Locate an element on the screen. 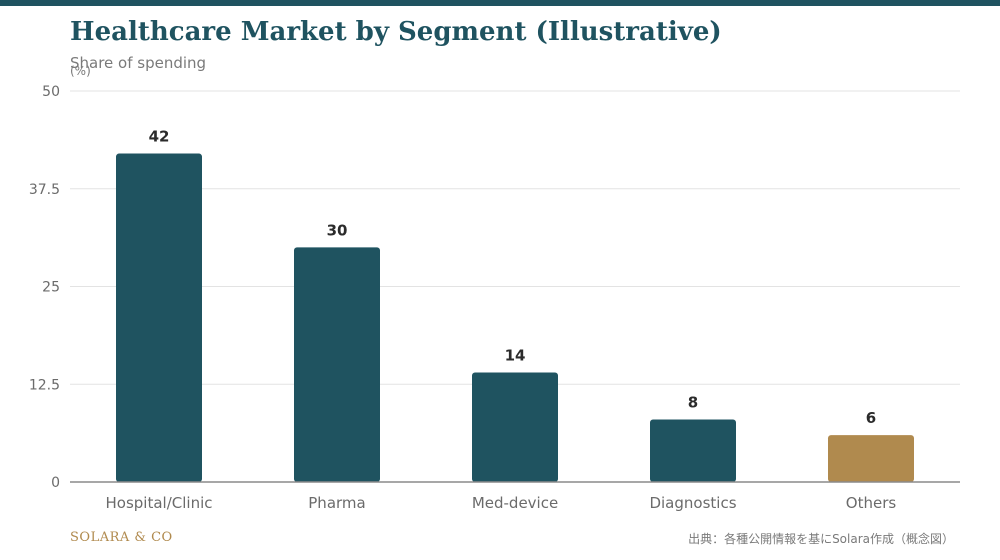 This screenshot has height=560, width=1000. x-category-label: Others is located at coordinates (871, 503).